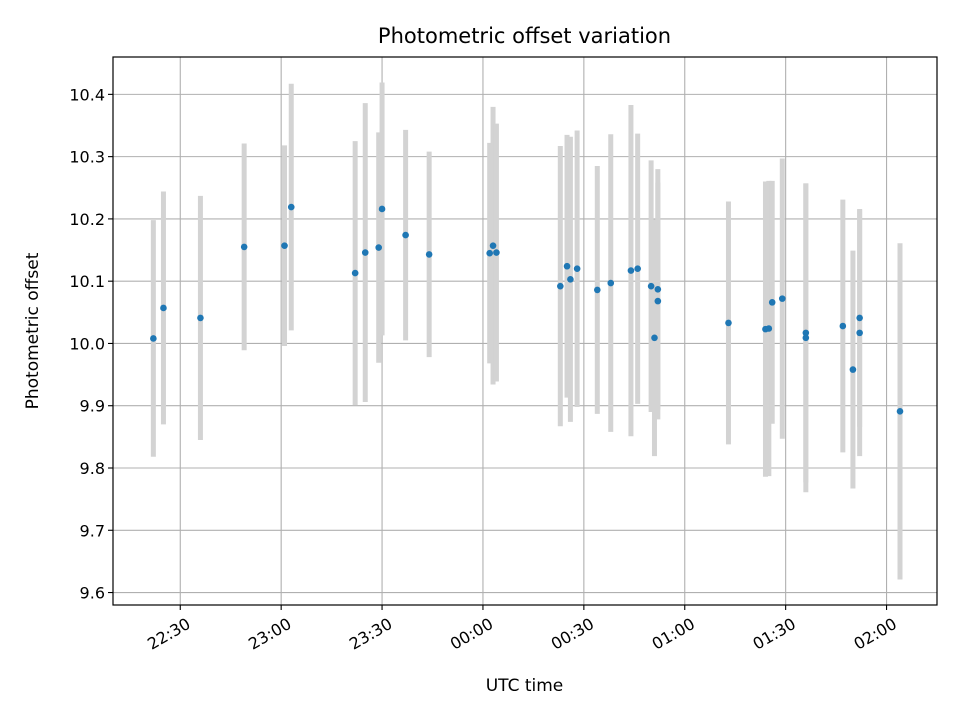 This screenshot has height=720, width=960. Describe the element at coordinates (87, 281) in the screenshot. I see `y-tick-label: 10.1` at that location.